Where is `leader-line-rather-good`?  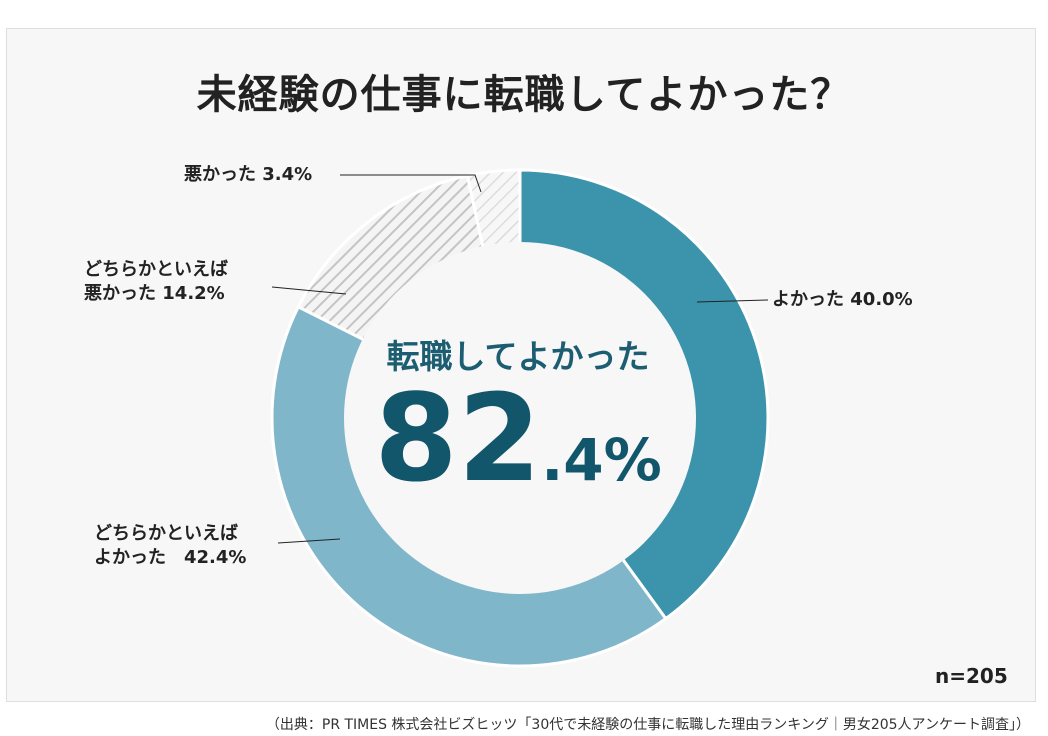
leader-line-rather-good is located at coordinates (309, 541).